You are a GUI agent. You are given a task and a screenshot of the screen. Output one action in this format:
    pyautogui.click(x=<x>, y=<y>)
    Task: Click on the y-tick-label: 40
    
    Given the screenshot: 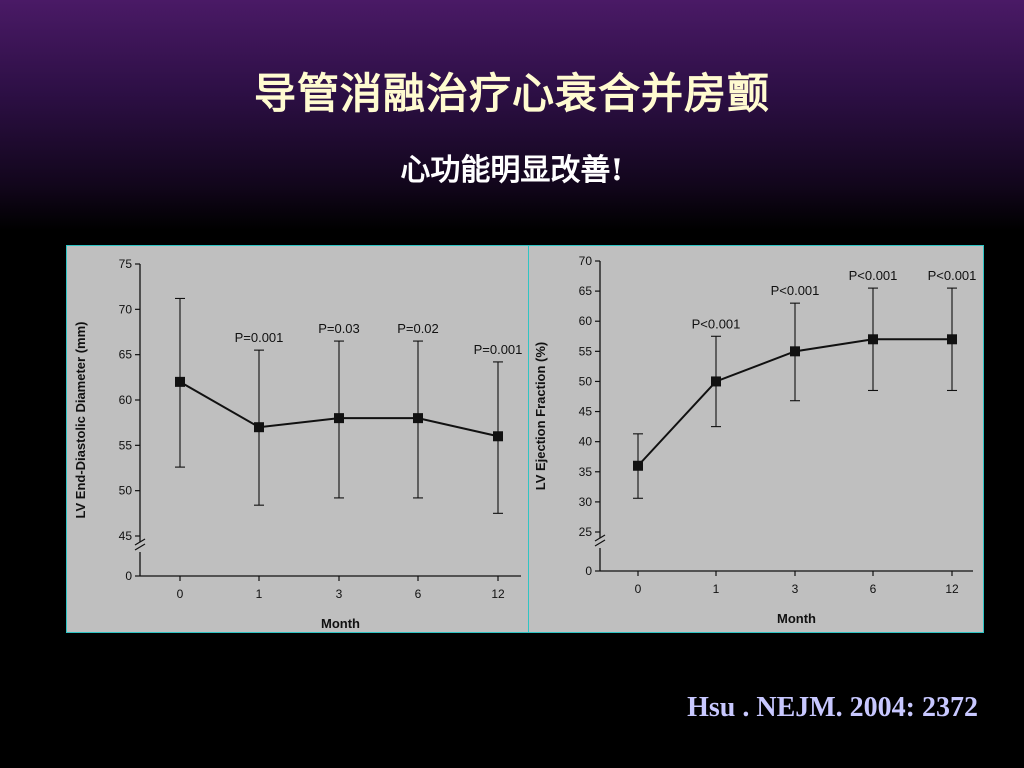 What is the action you would take?
    pyautogui.click(x=586, y=442)
    